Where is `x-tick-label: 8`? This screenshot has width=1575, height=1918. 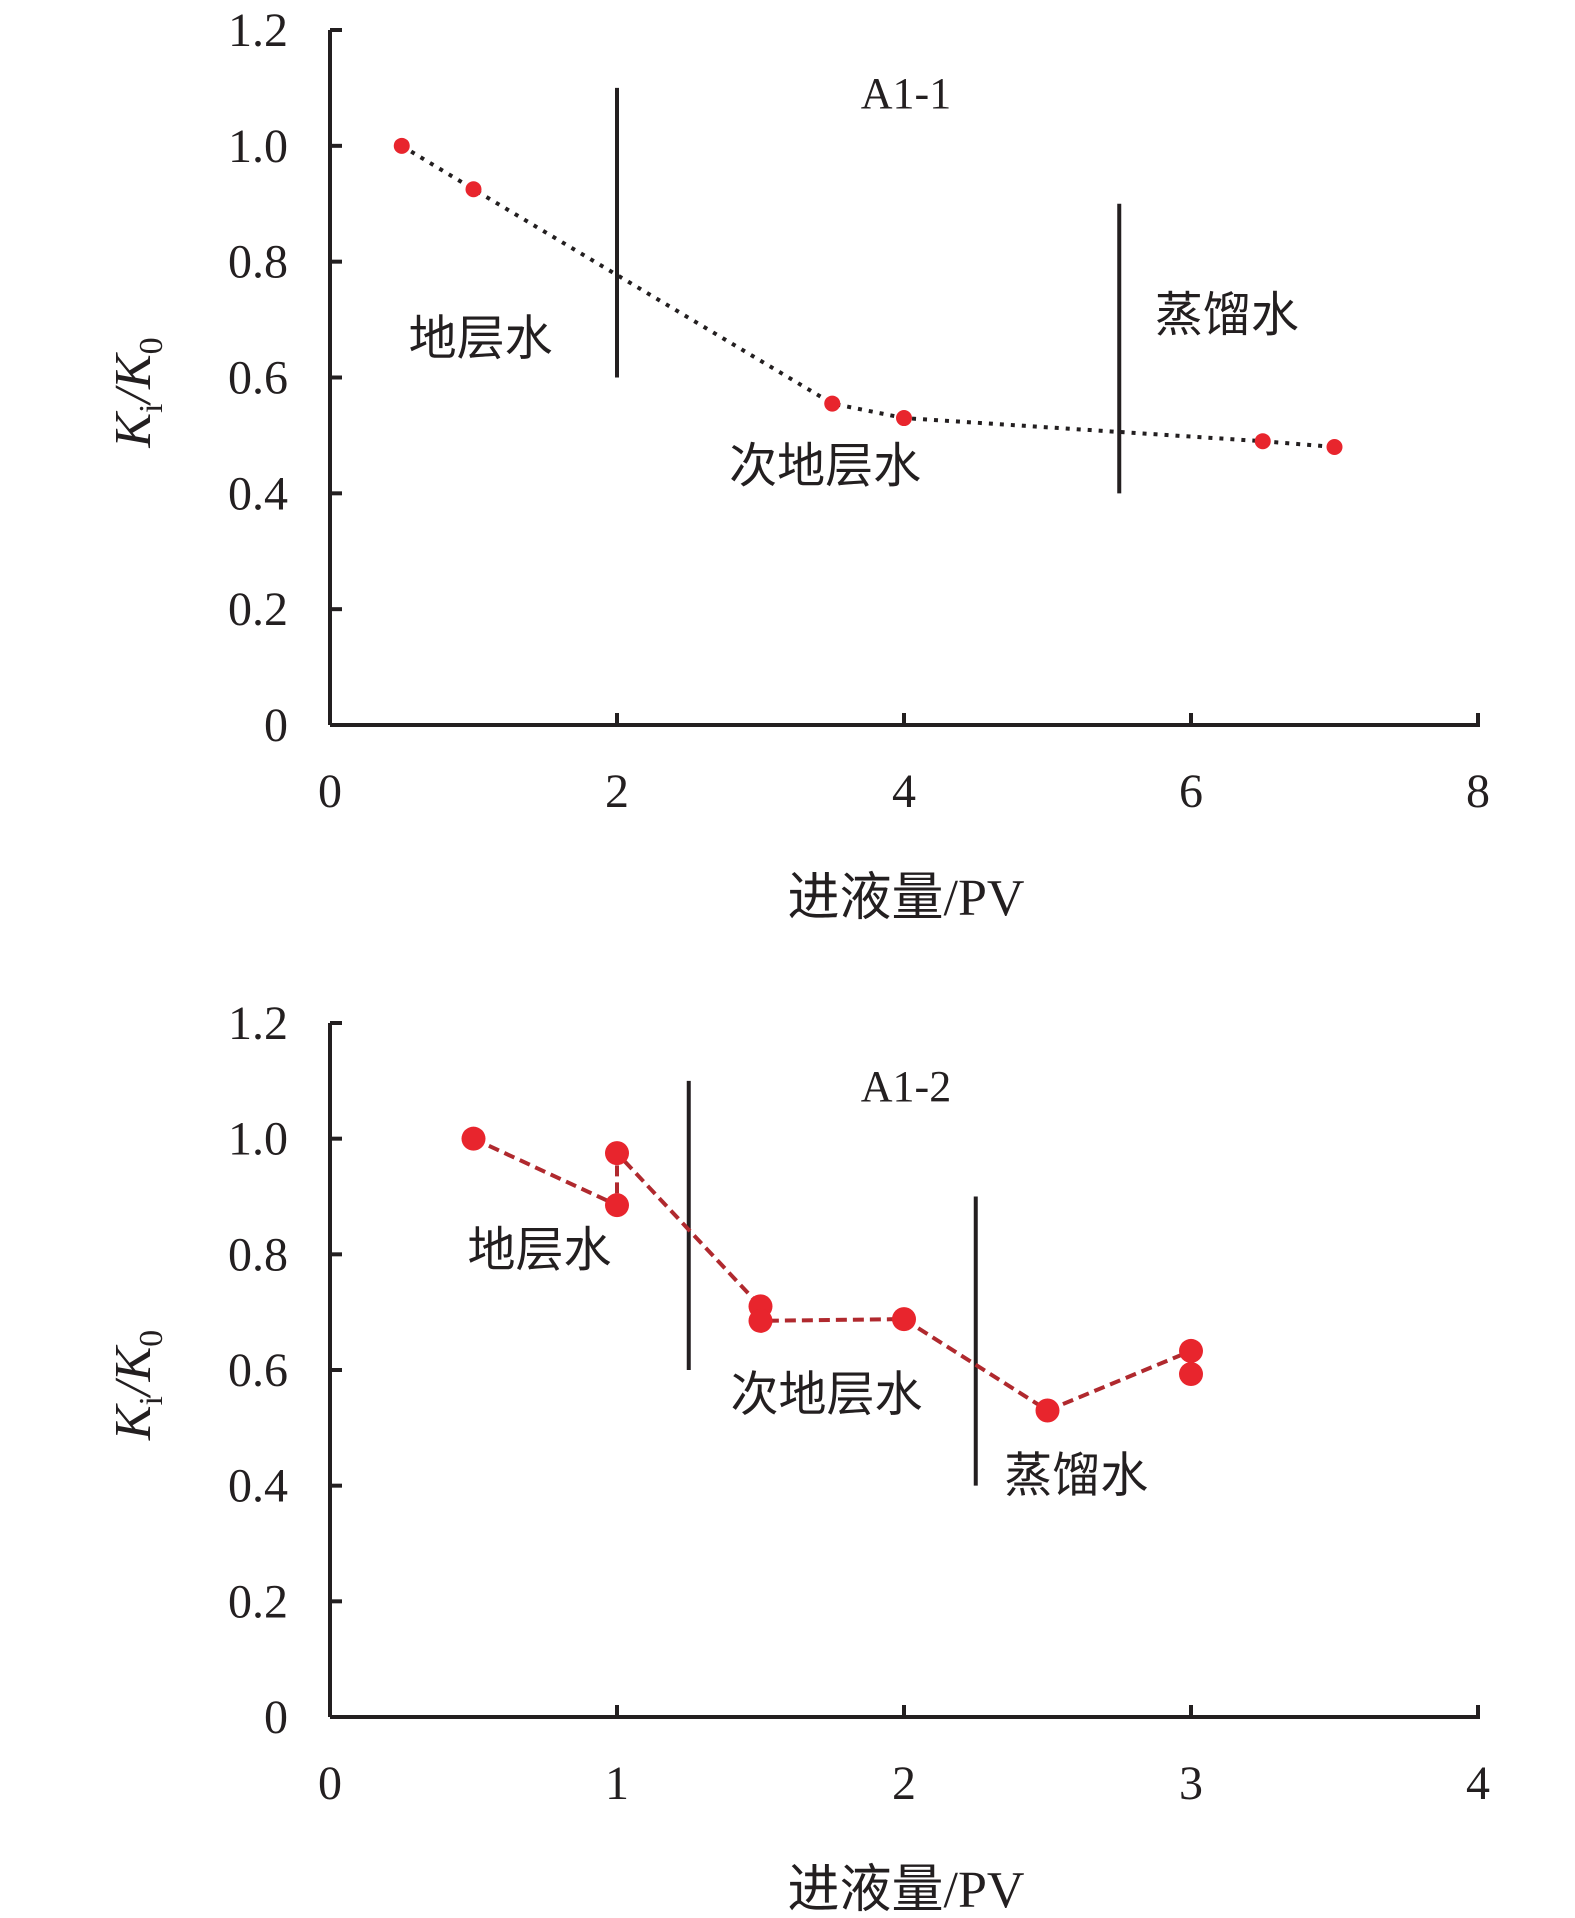
x-tick-label: 8 is located at coordinates (1478, 791).